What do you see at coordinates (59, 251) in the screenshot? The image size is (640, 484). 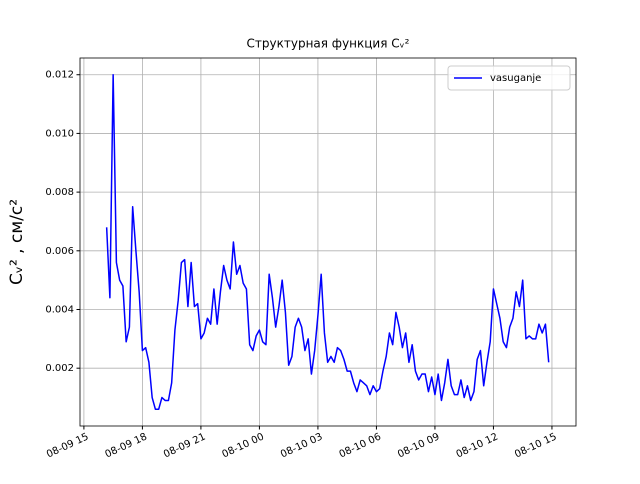 I see `y-tick-label: 0.006` at bounding box center [59, 251].